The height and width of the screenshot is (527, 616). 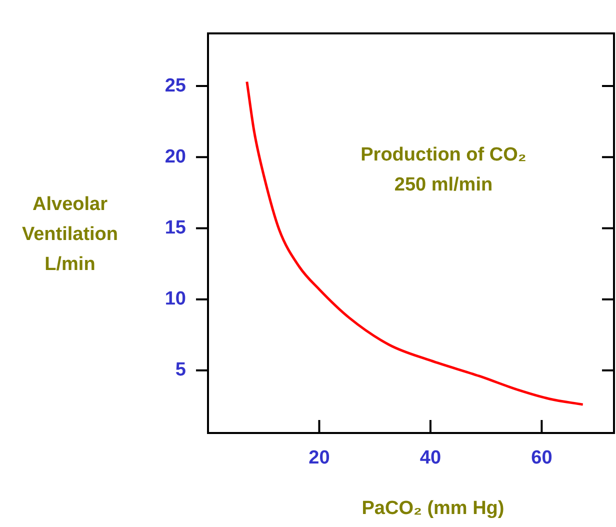 I want to click on y-tick-label: 15, so click(x=175, y=227).